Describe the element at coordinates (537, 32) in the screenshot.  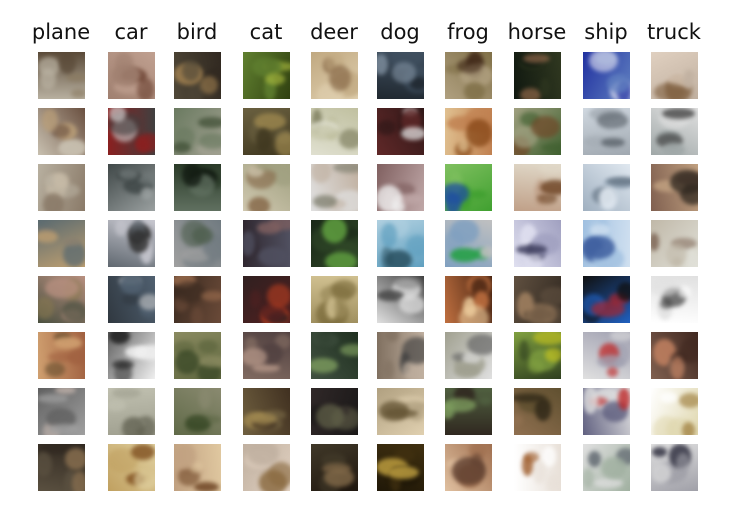
I see `column-title-horse: horse` at that location.